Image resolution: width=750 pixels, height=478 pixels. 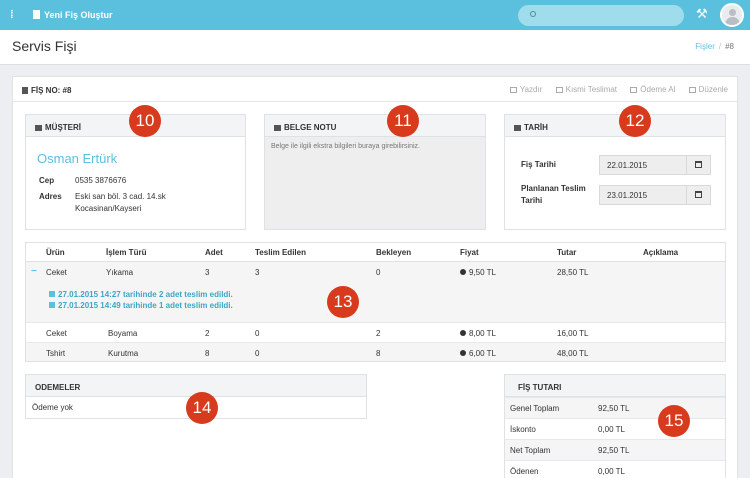 What do you see at coordinates (77, 158) in the screenshot?
I see `customer-name-link: Osman Ertürk` at bounding box center [77, 158].